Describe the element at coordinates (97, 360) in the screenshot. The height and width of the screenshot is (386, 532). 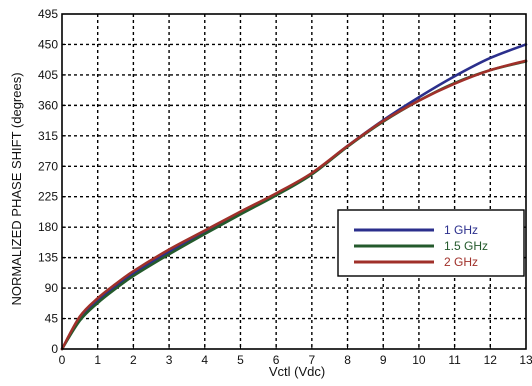
I see `x-tick-label: 1` at that location.